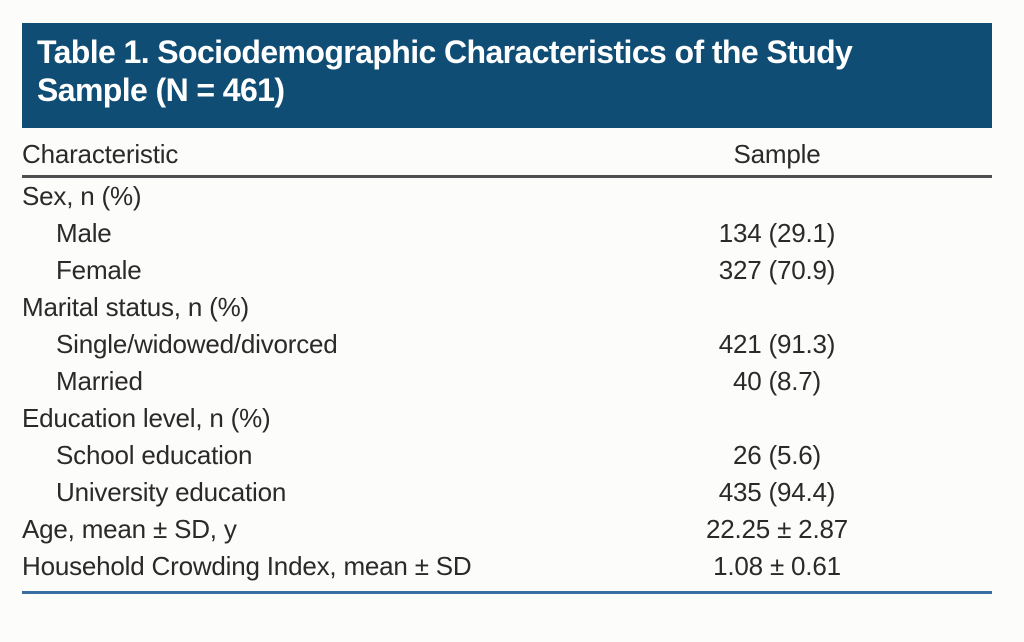 Image resolution: width=1024 pixels, height=642 pixels. I want to click on row-label: Education level, n (%), so click(146, 418).